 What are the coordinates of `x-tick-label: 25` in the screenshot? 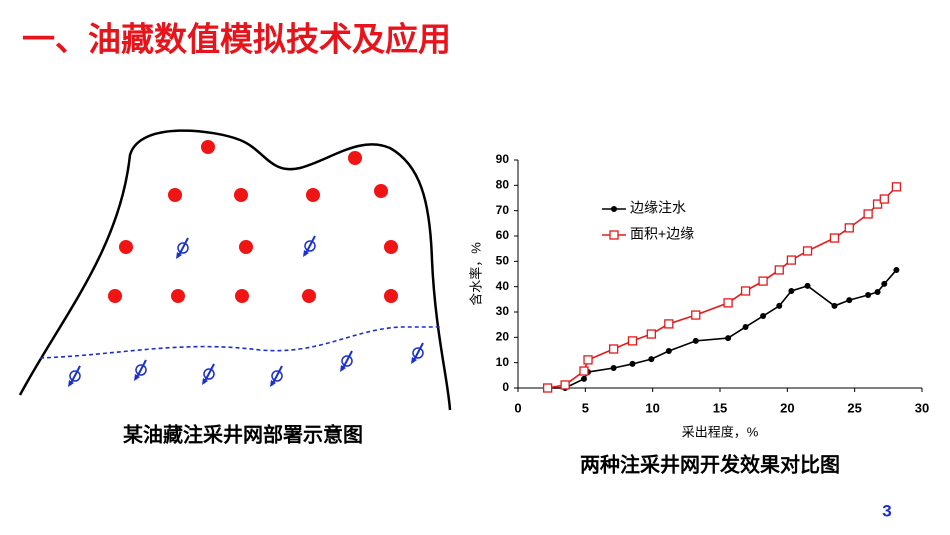 It's located at (854, 407).